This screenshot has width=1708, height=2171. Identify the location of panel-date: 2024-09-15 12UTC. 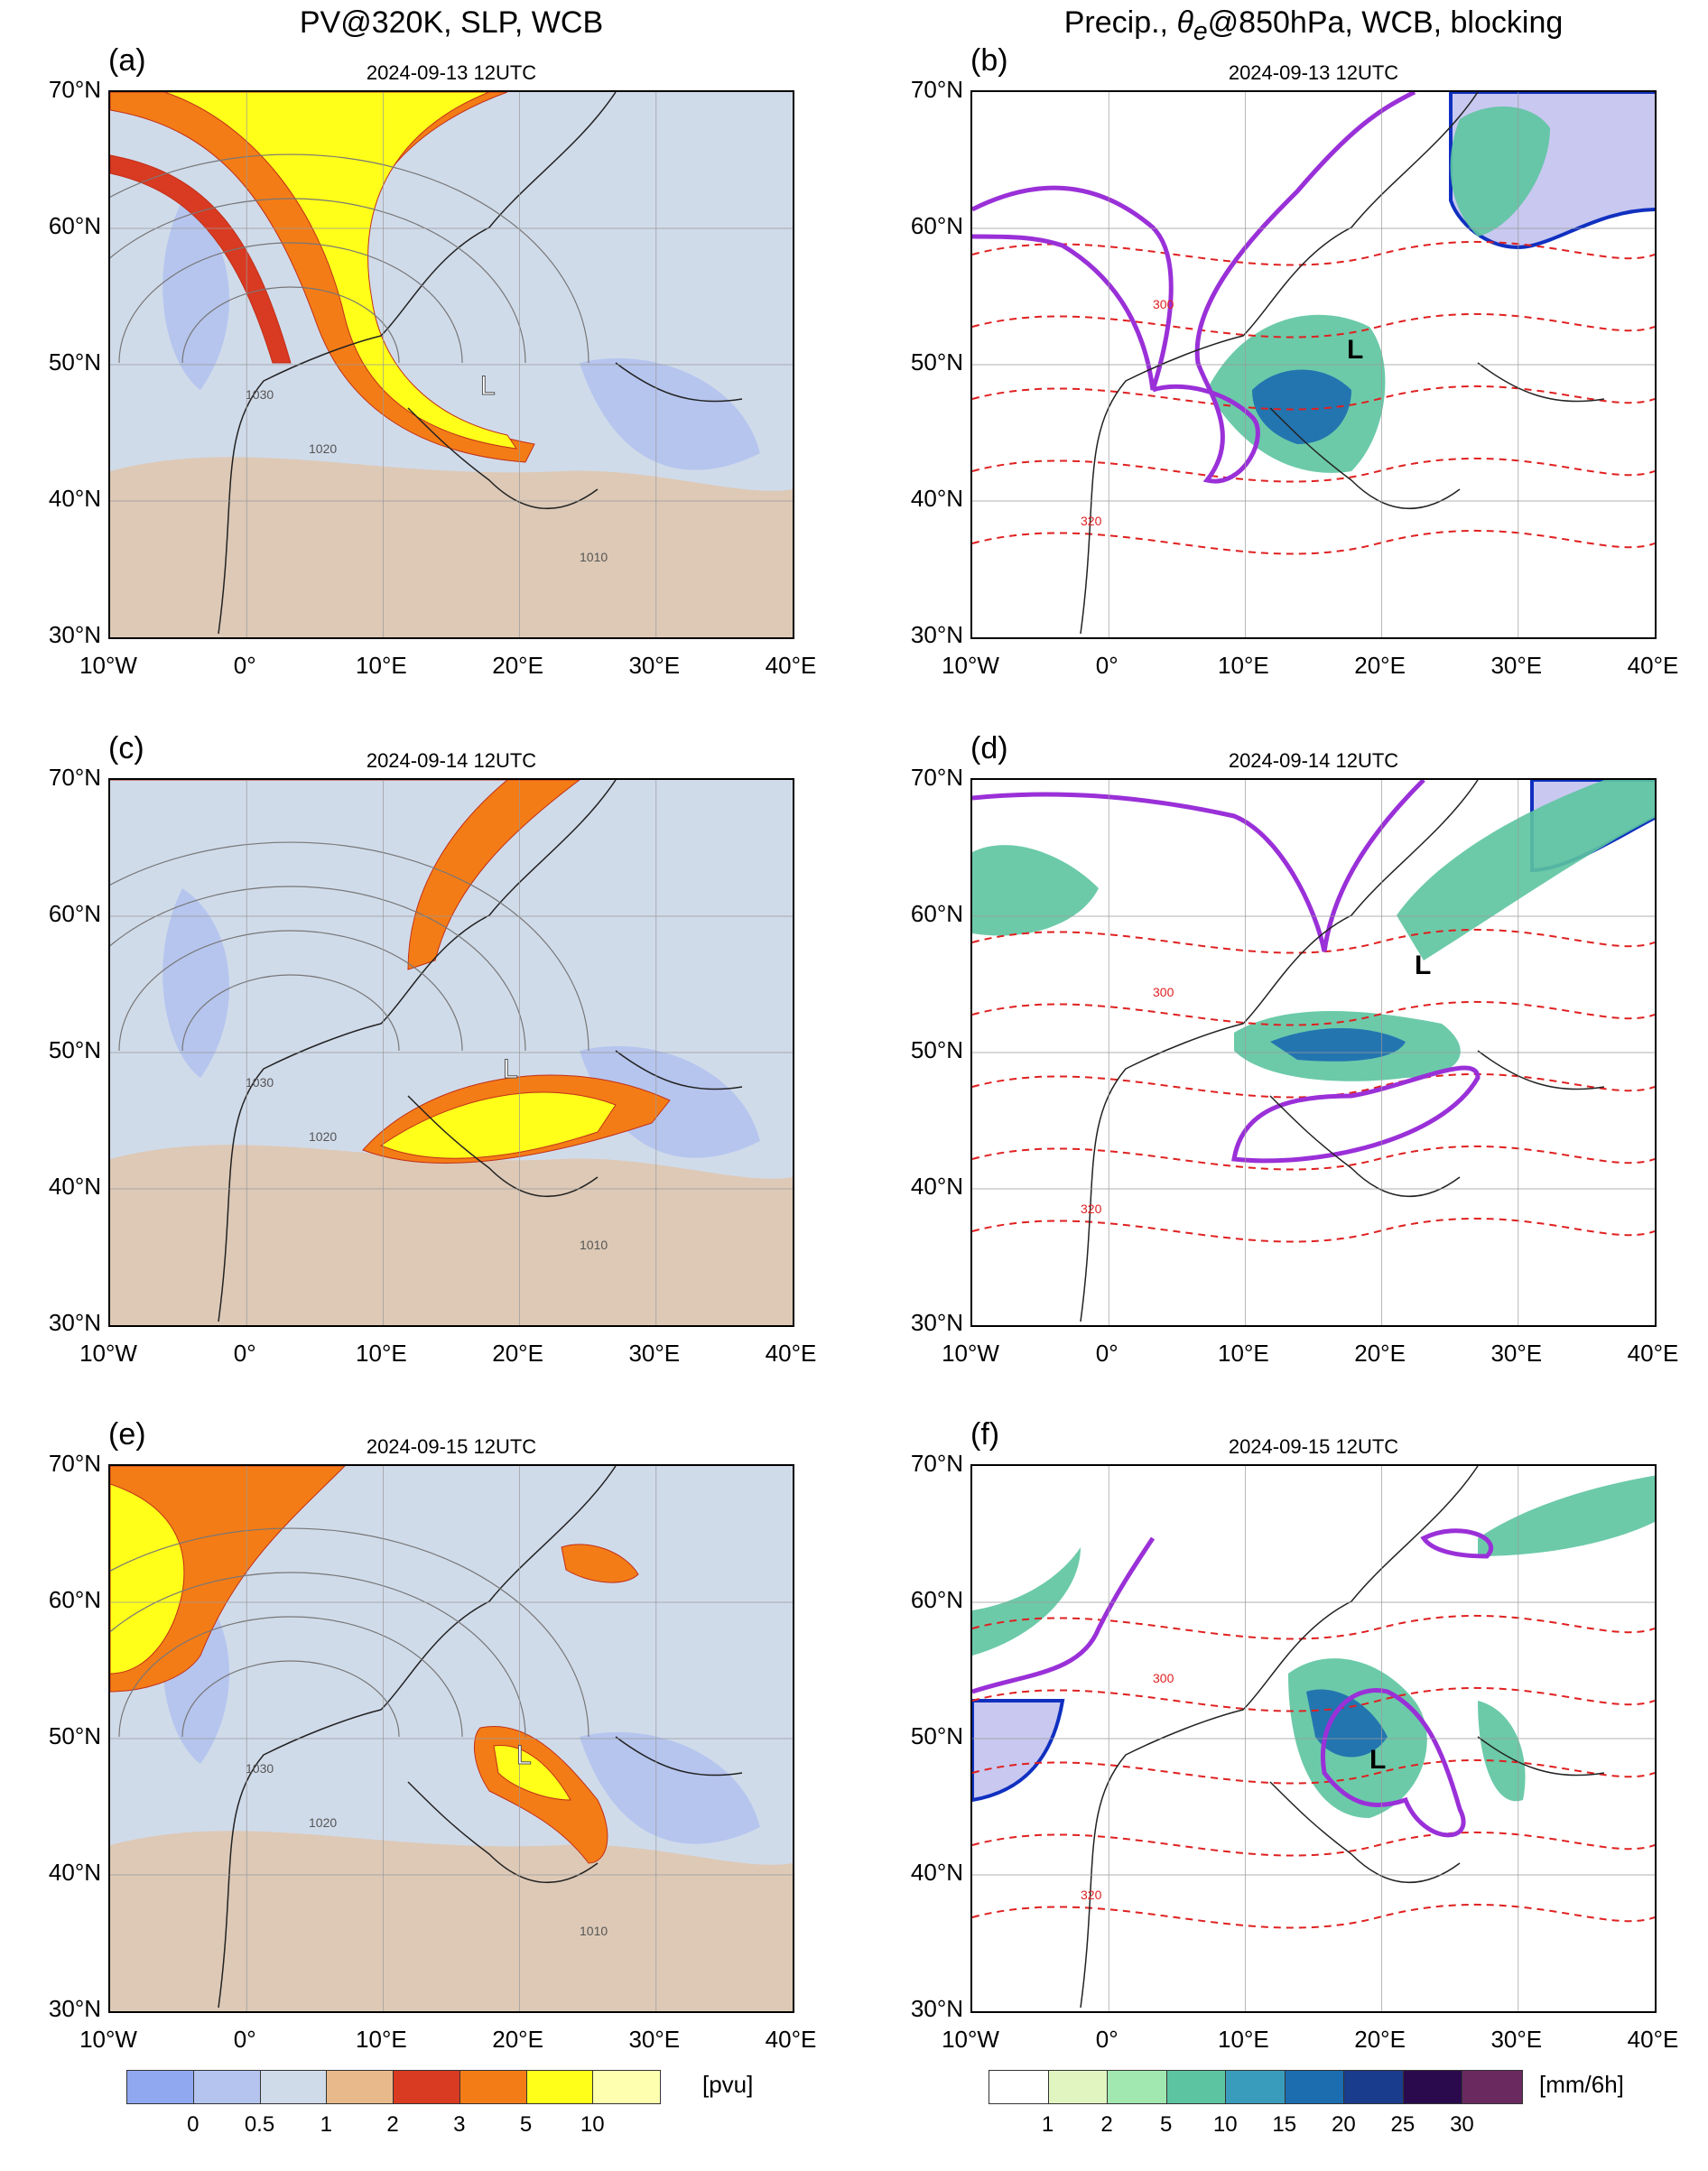
(1313, 1446).